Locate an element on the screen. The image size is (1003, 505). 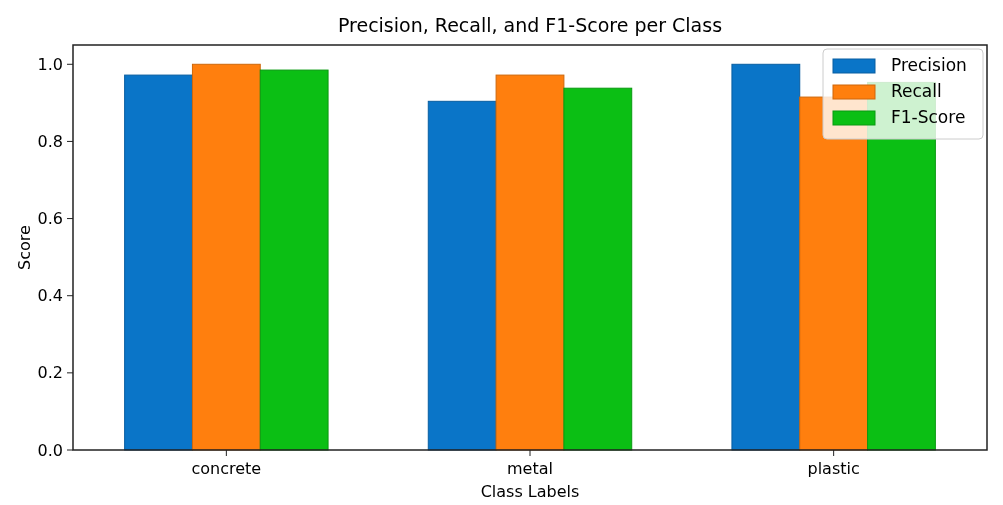
x-tick-label: plastic is located at coordinates (833, 468).